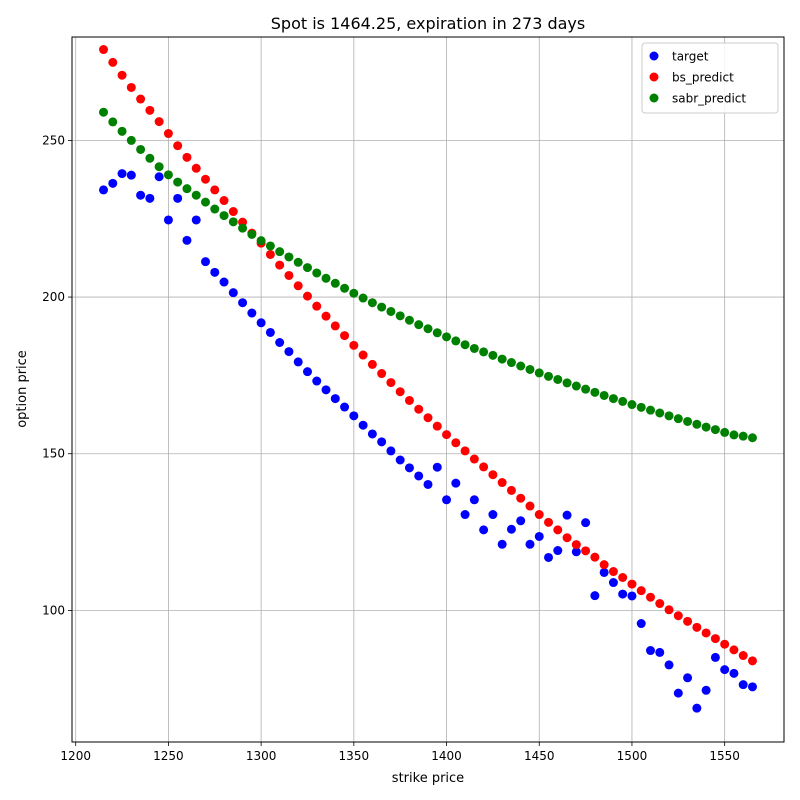  I want to click on legend-label: target, so click(690, 57).